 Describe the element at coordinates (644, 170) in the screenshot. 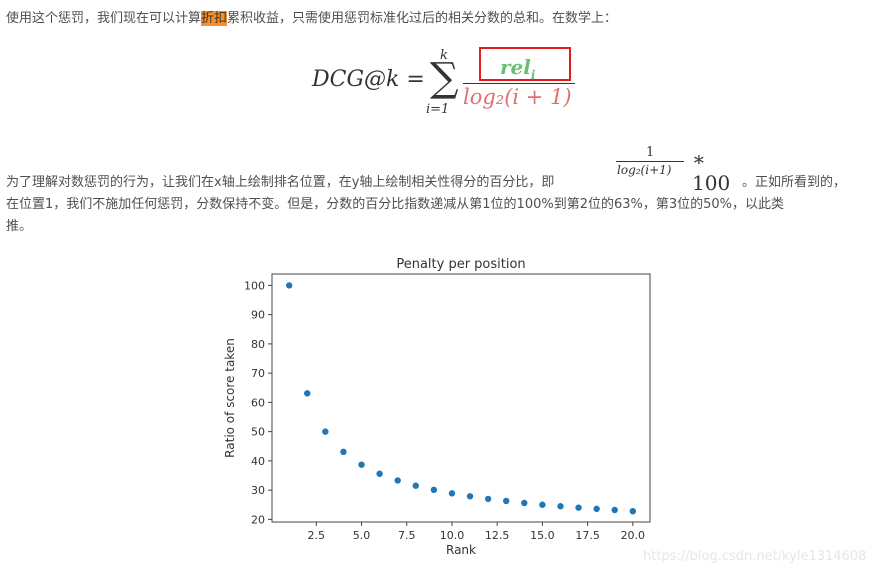

I see `formula-denominator: log₂(i+1)` at that location.